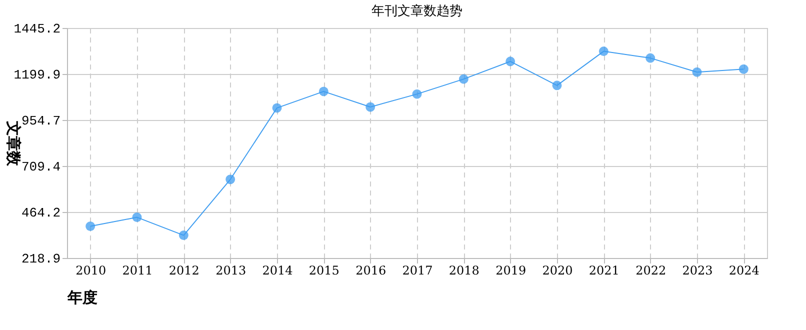 The height and width of the screenshot is (330, 806). What do you see at coordinates (184, 271) in the screenshot?
I see `x-tick-label: 2012` at bounding box center [184, 271].